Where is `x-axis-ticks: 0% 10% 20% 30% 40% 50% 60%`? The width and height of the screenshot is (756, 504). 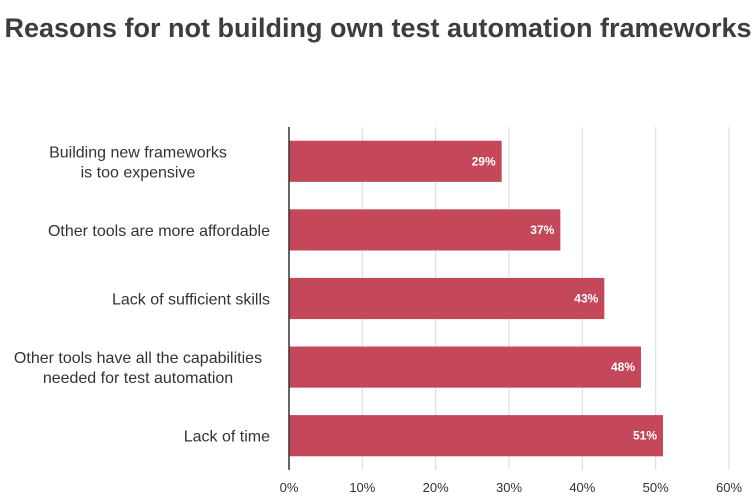
x-axis-ticks: 0% 10% 20% 30% 40% 50% 60% is located at coordinates (511, 487).